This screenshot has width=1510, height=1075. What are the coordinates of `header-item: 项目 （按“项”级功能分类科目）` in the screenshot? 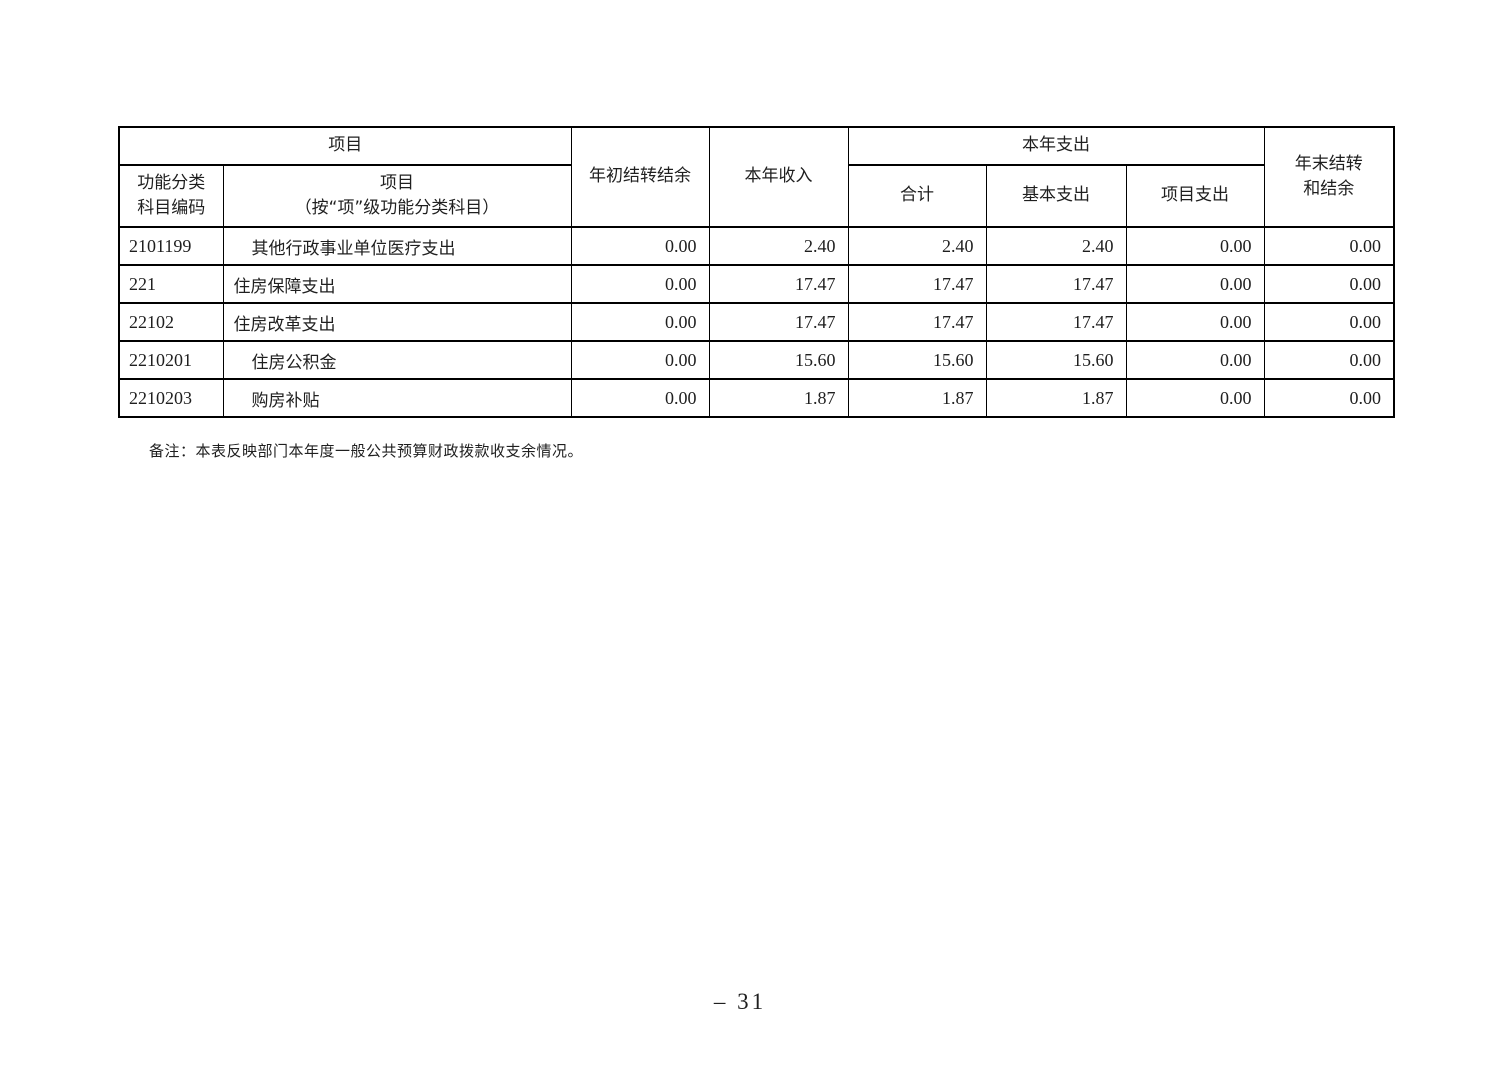 It's located at (397, 196).